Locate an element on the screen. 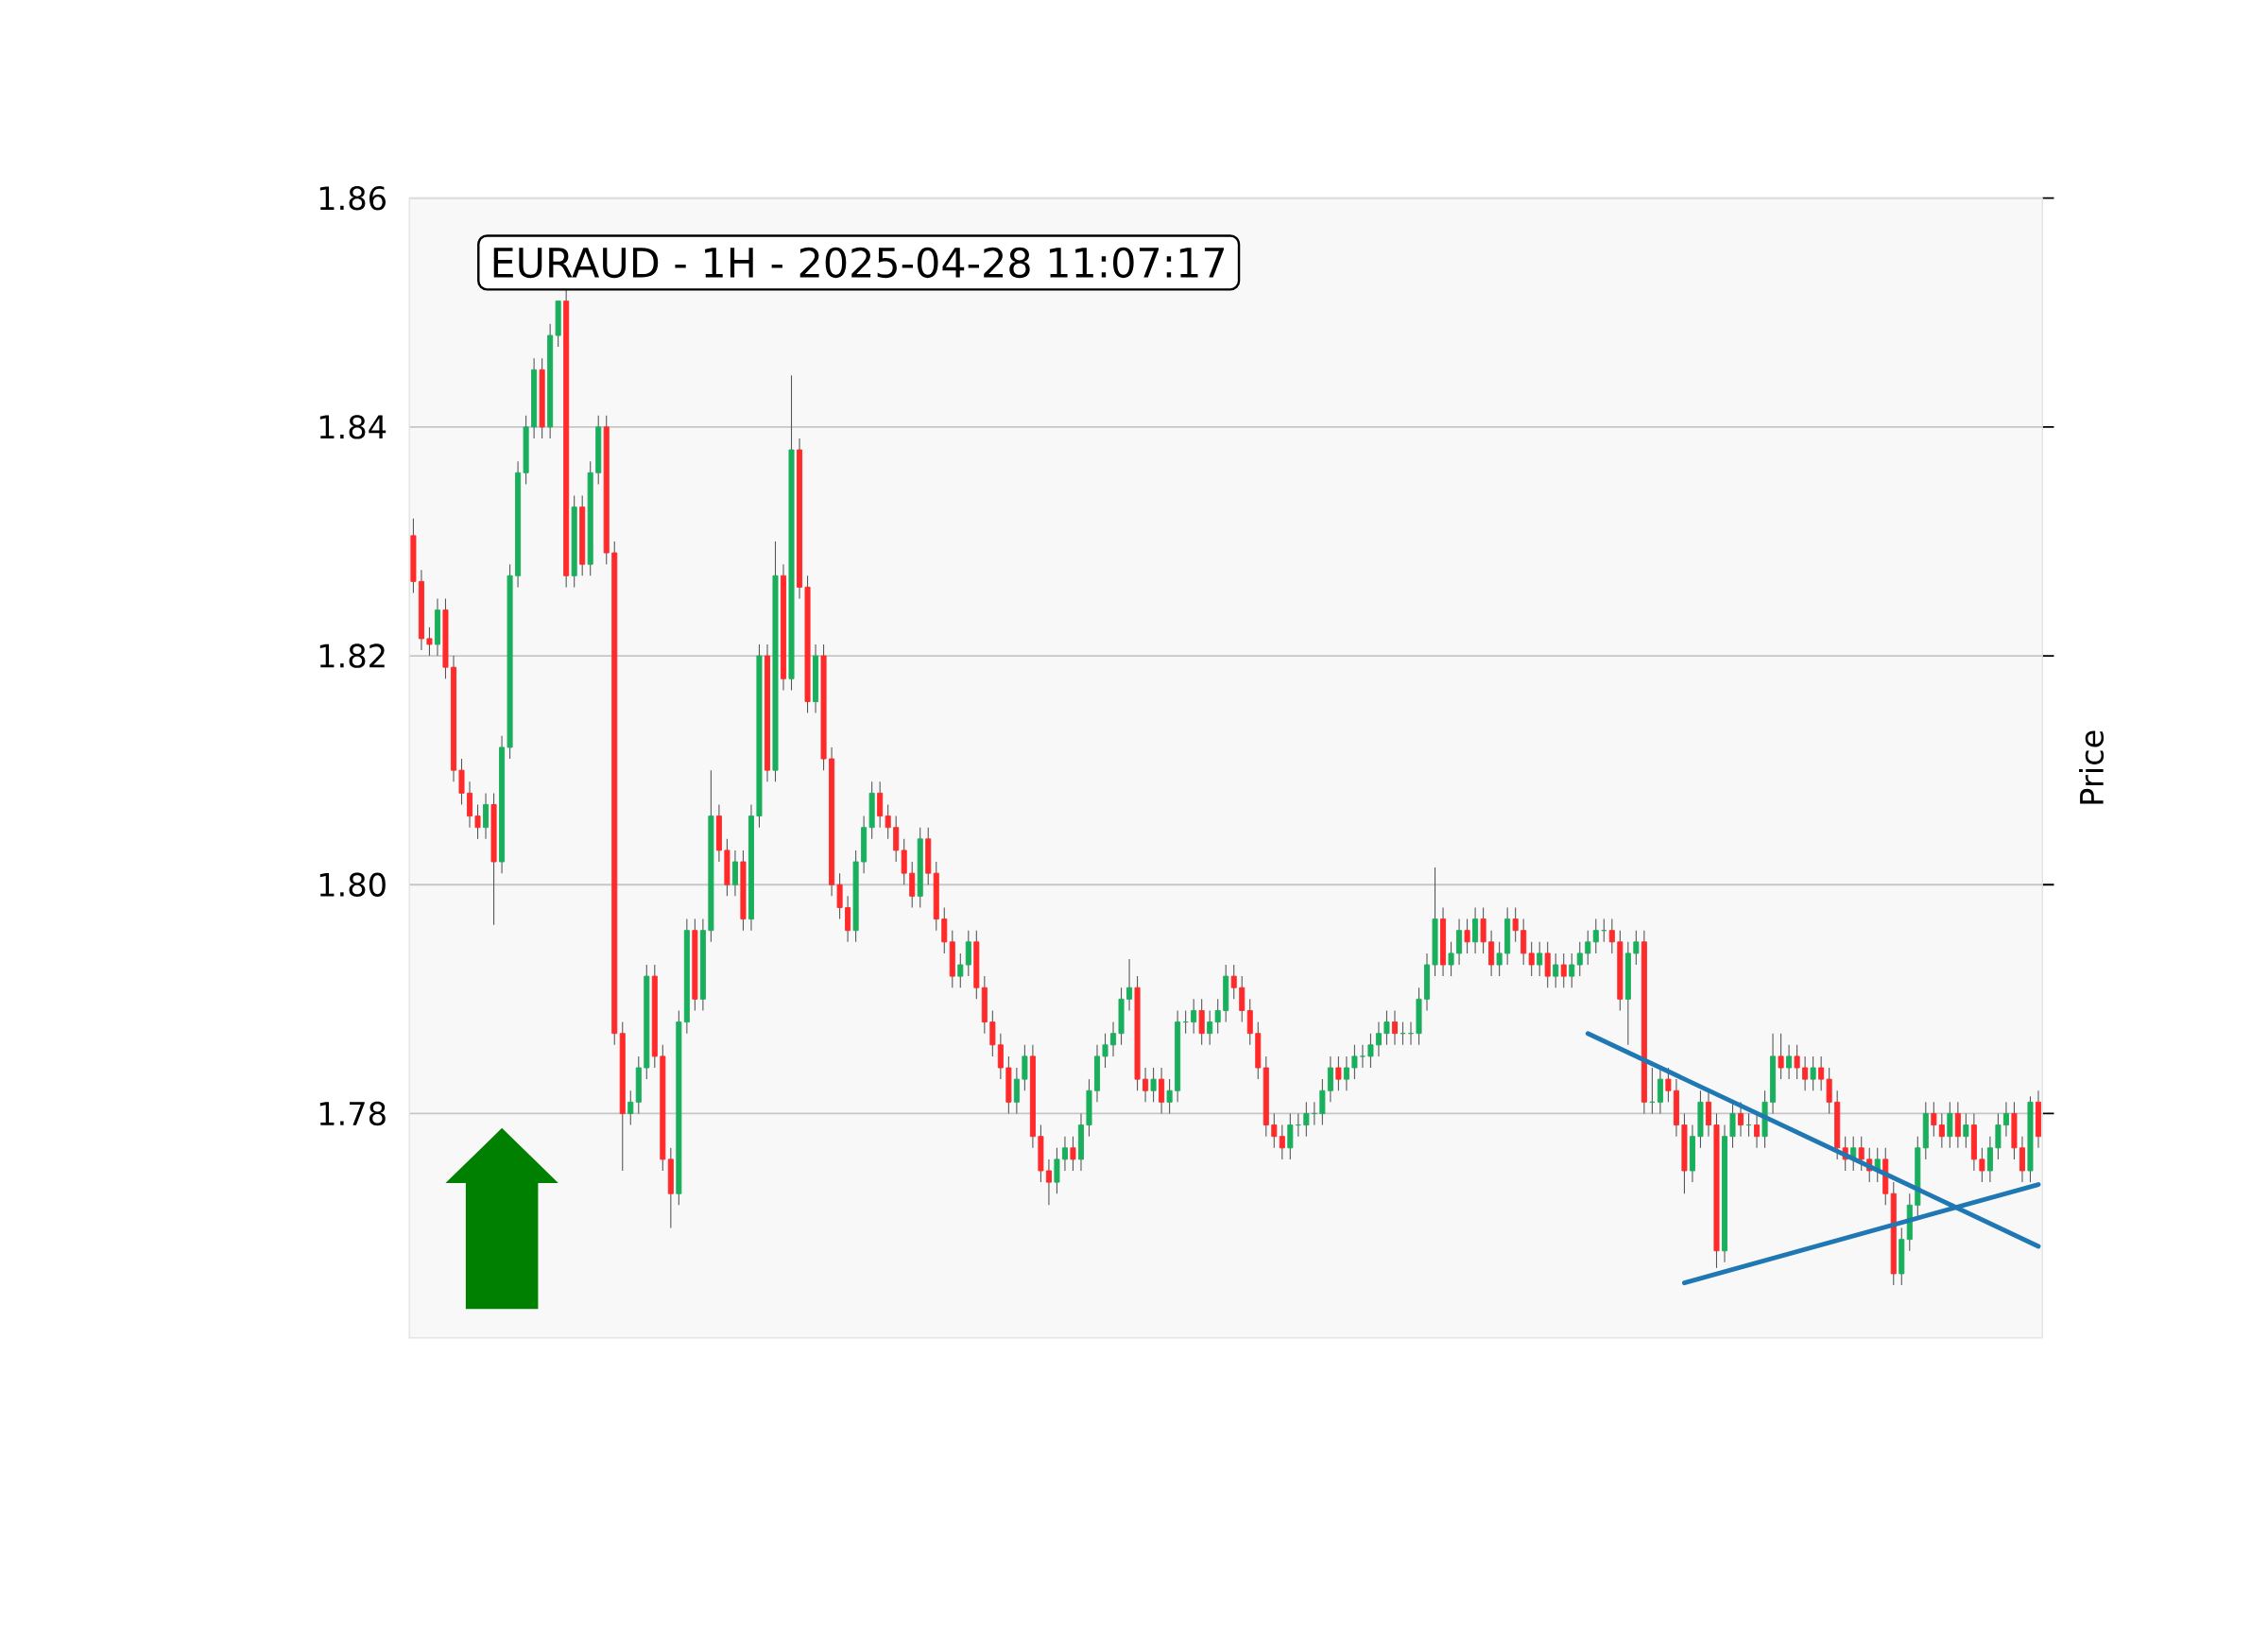  y-tick-label: 1.78 is located at coordinates (352, 1114).